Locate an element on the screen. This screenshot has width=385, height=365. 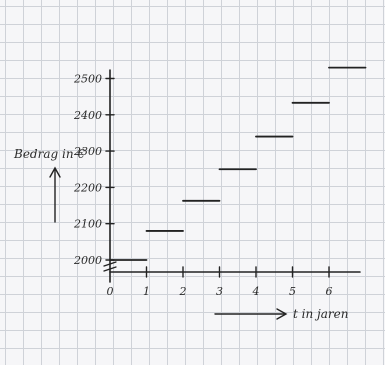
y-tick-label: 2400 is located at coordinates (87, 115).